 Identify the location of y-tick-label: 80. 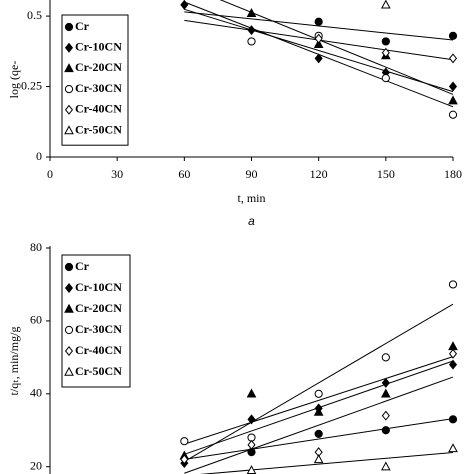
(36, 247).